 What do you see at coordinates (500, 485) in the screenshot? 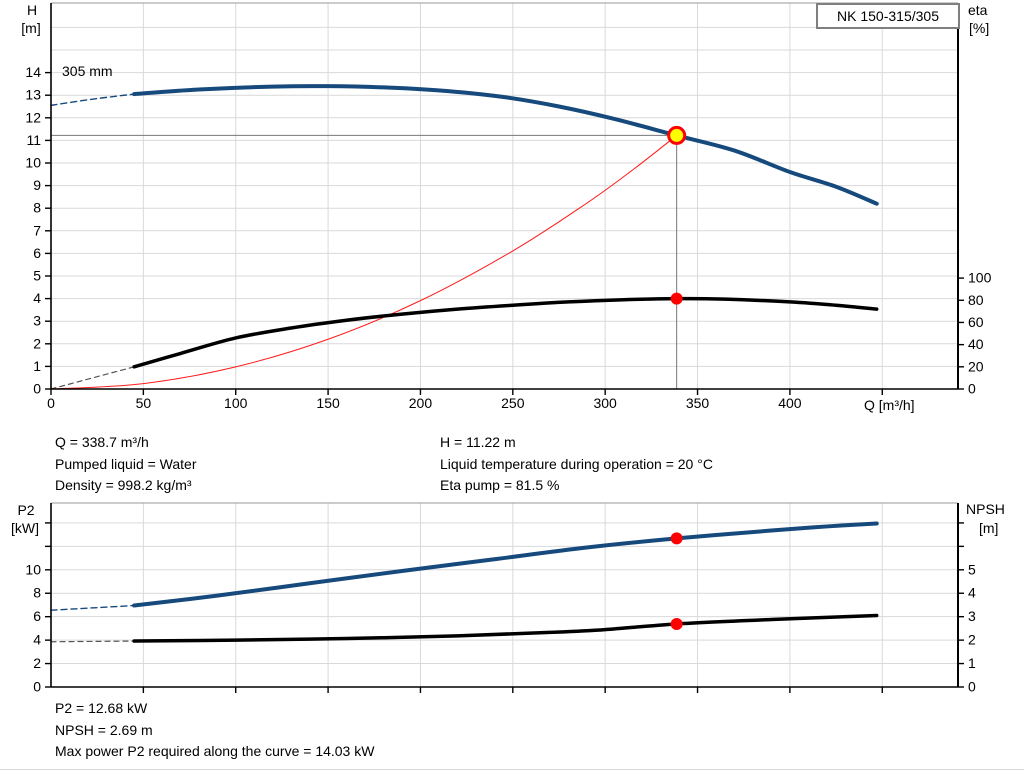
I see `eta-pump-text: Eta pump = 81.5 %` at bounding box center [500, 485].